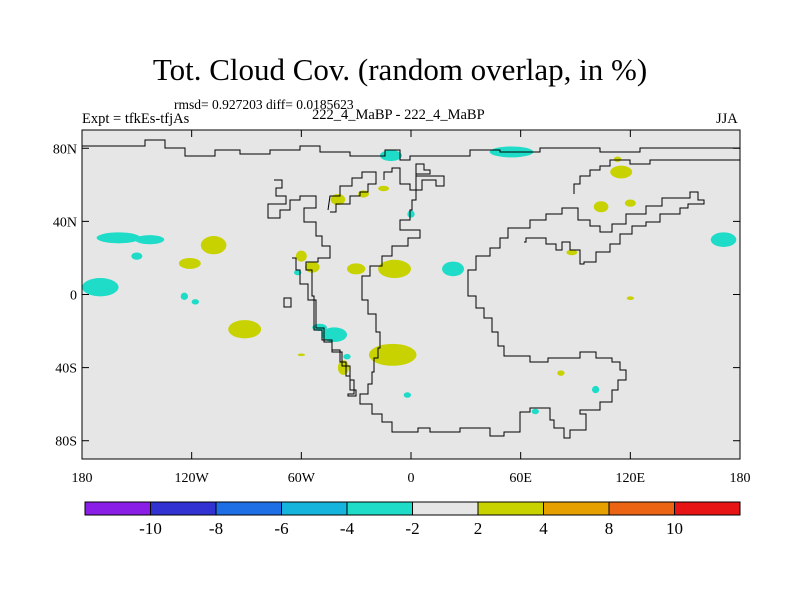 Image resolution: width=800 pixels, height=600 pixels. Describe the element at coordinates (352, 192) in the screenshot. I see `coastline-greenland` at that location.